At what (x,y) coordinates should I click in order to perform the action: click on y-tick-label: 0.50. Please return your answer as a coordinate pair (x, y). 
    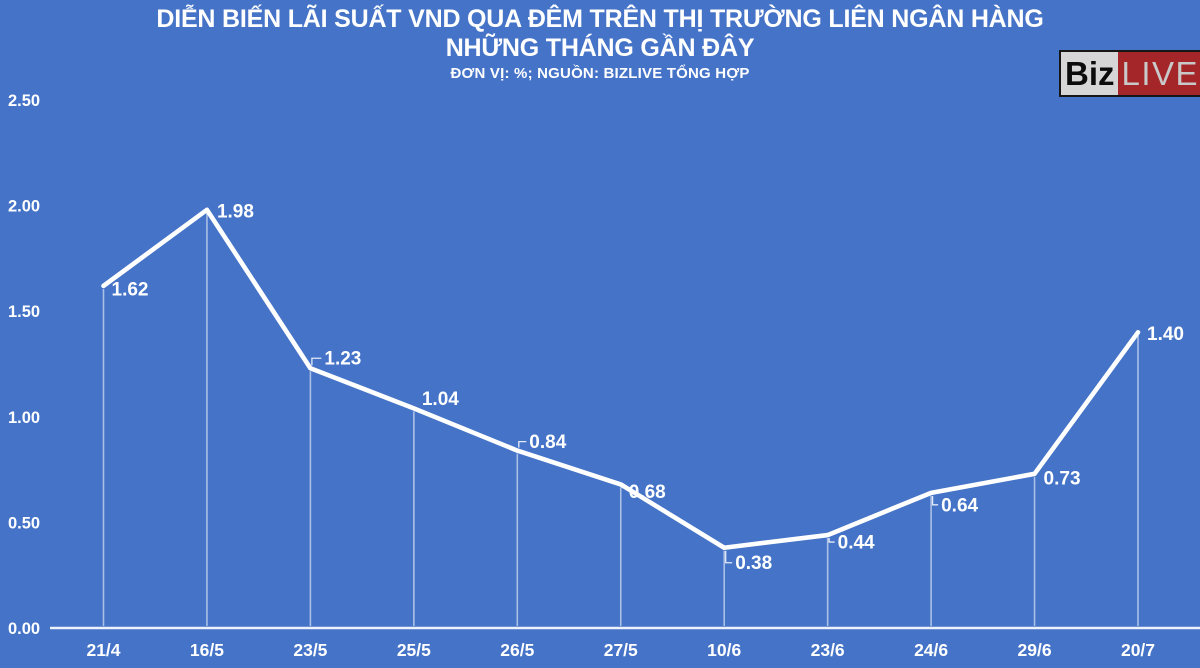
    Looking at the image, I should click on (24, 523).